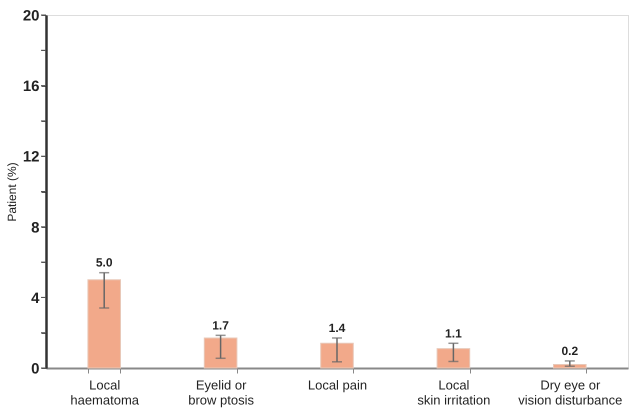 Image resolution: width=633 pixels, height=412 pixels. I want to click on data-label: 1.4, so click(337, 327).